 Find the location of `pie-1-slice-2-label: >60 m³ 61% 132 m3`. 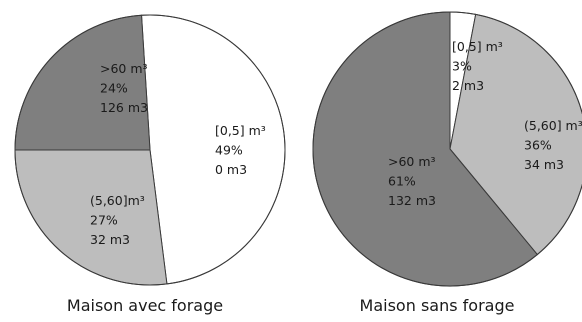

pie-1-slice-2-label: >60 m³ 61% 132 m3 is located at coordinates (412, 181).